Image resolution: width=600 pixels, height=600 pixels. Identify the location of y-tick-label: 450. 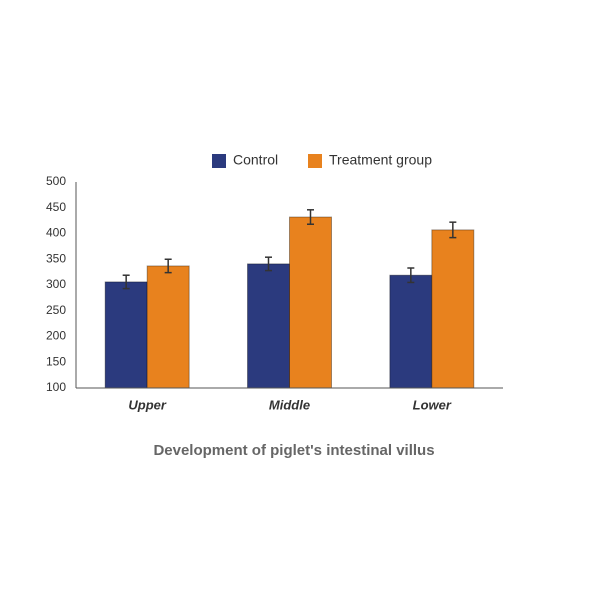
(56, 207).